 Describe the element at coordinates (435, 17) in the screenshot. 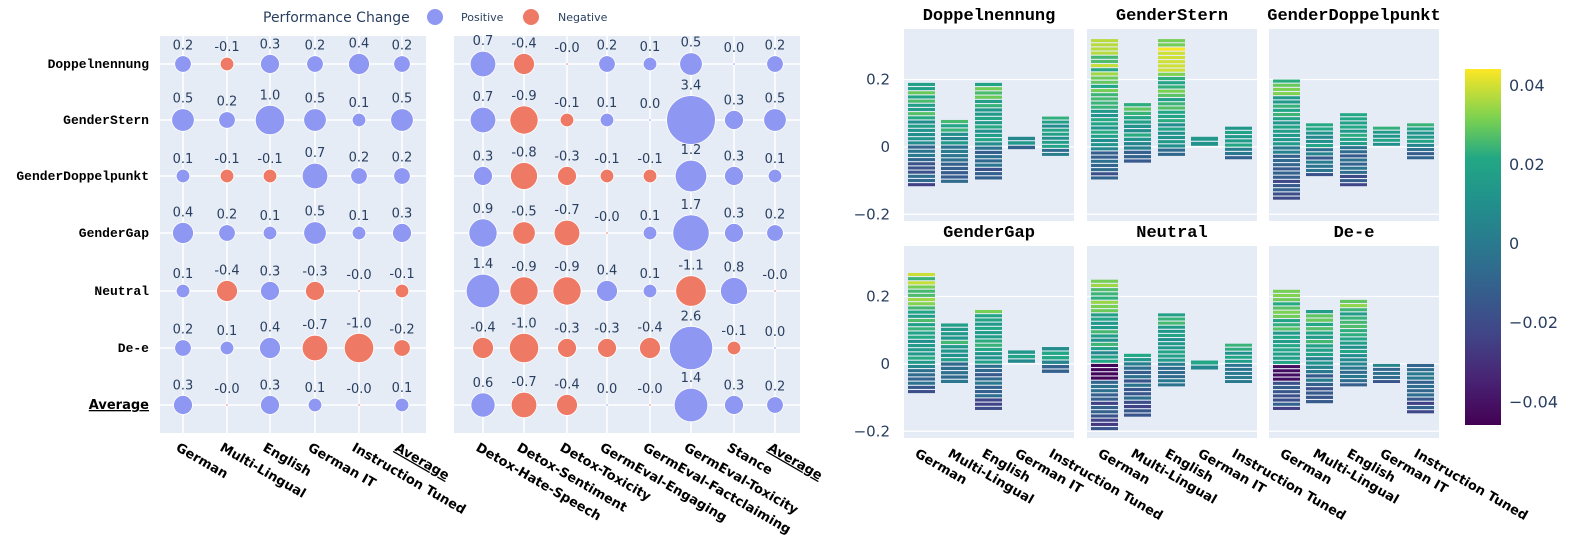

I see `legend: Performance Change Positive Negative` at that location.